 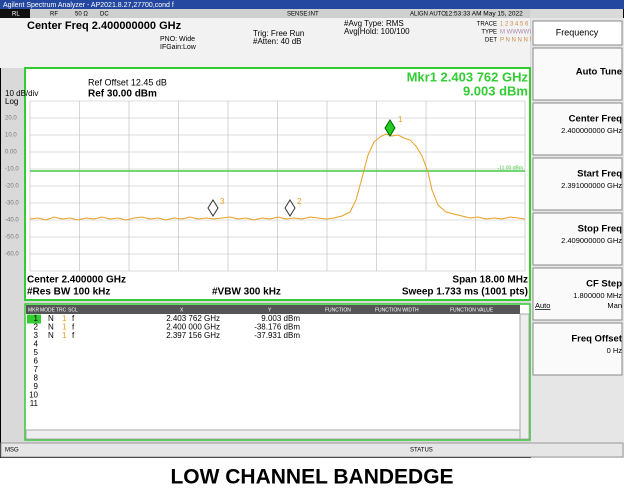 I want to click on row-highlight, so click(x=34, y=319).